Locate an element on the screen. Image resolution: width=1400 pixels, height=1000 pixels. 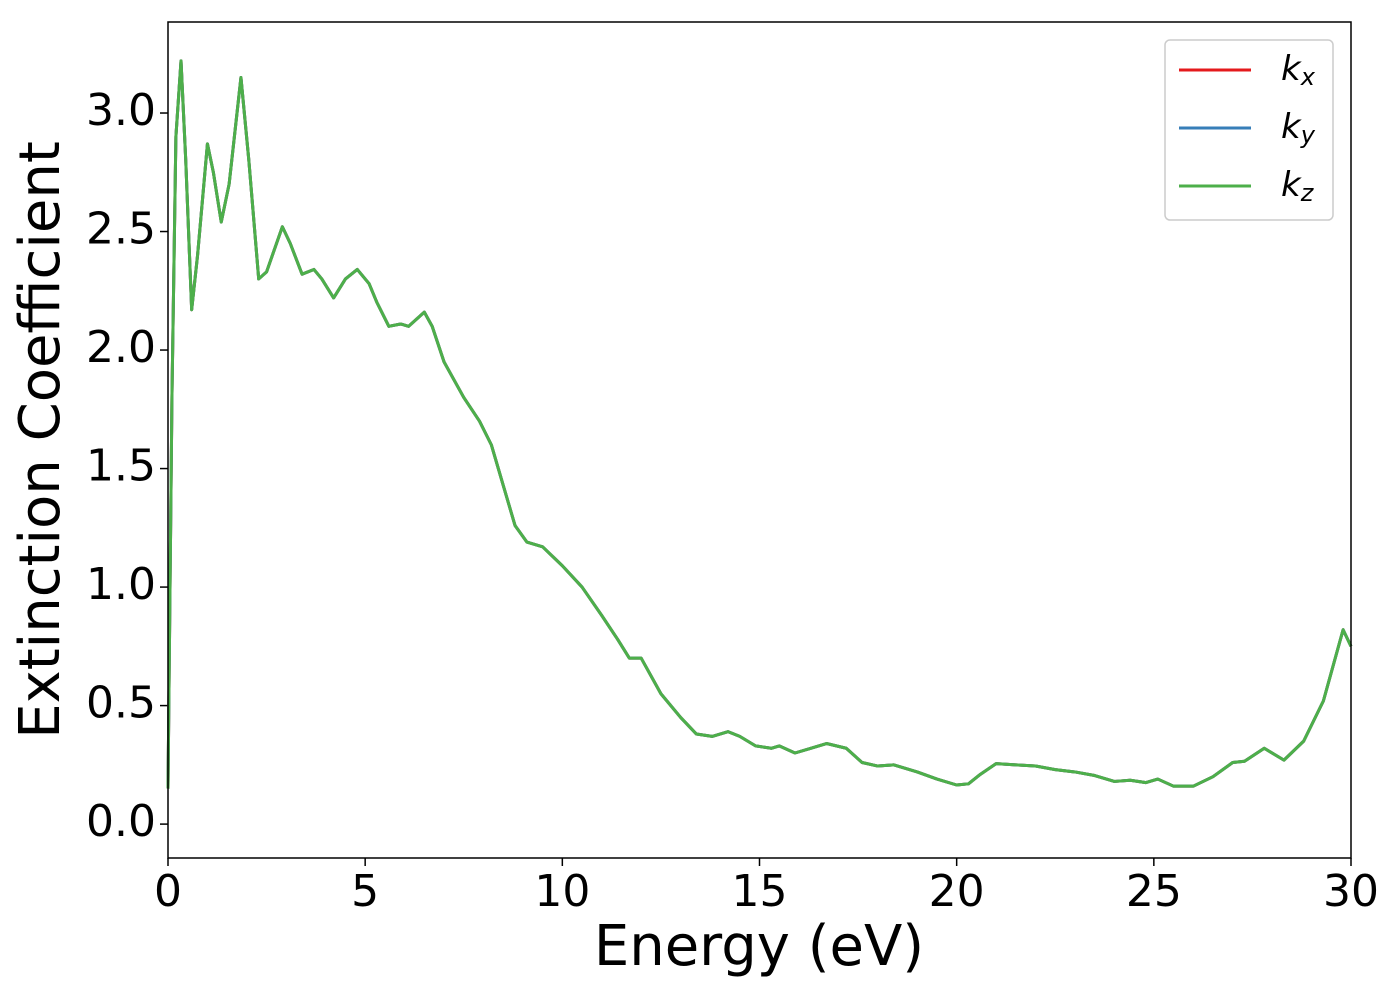
x-tick-label: 10 is located at coordinates (562, 891).